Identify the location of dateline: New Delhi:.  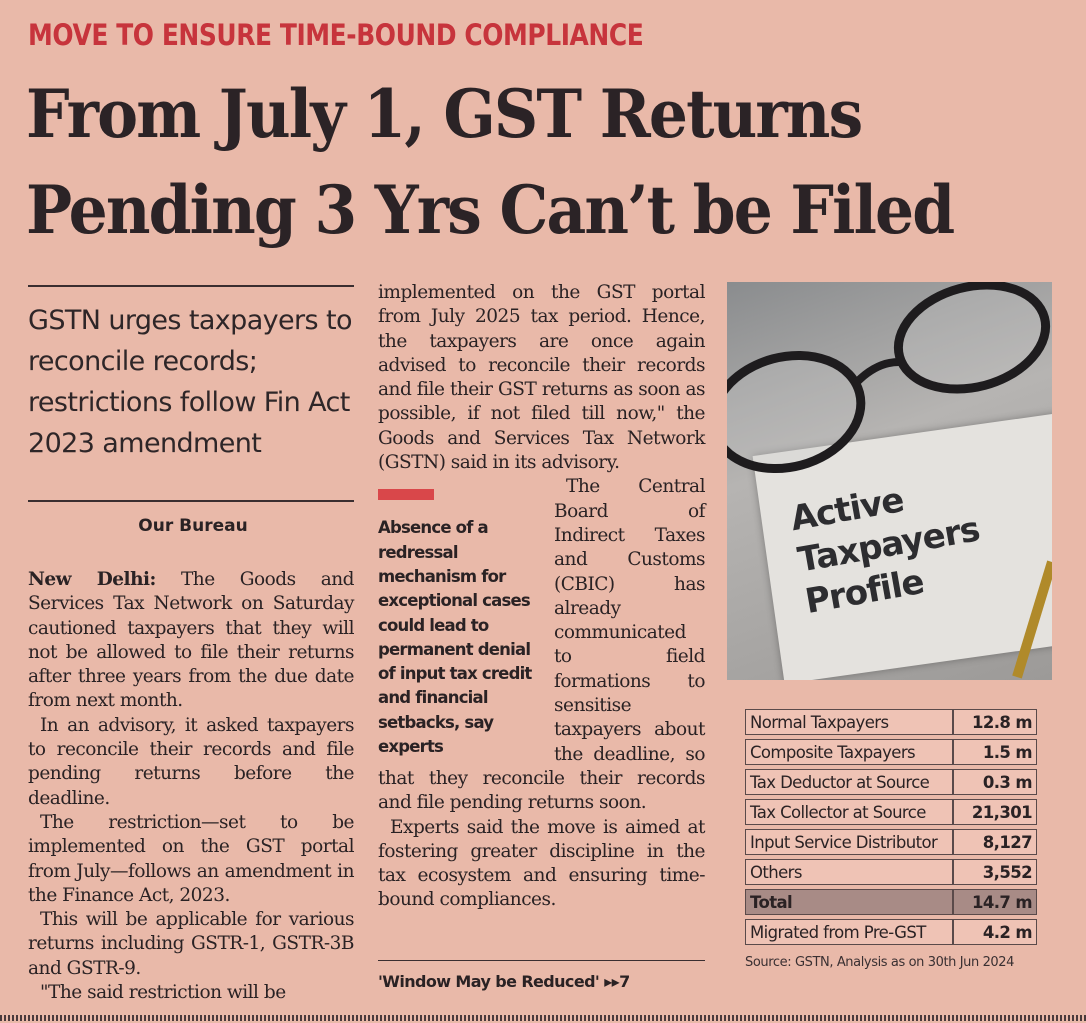
(92, 579).